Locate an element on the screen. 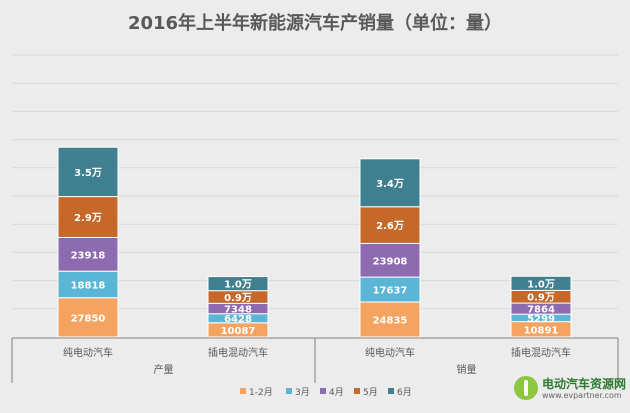 This screenshot has width=630, height=413. data-label: 3.5万 is located at coordinates (88, 173).